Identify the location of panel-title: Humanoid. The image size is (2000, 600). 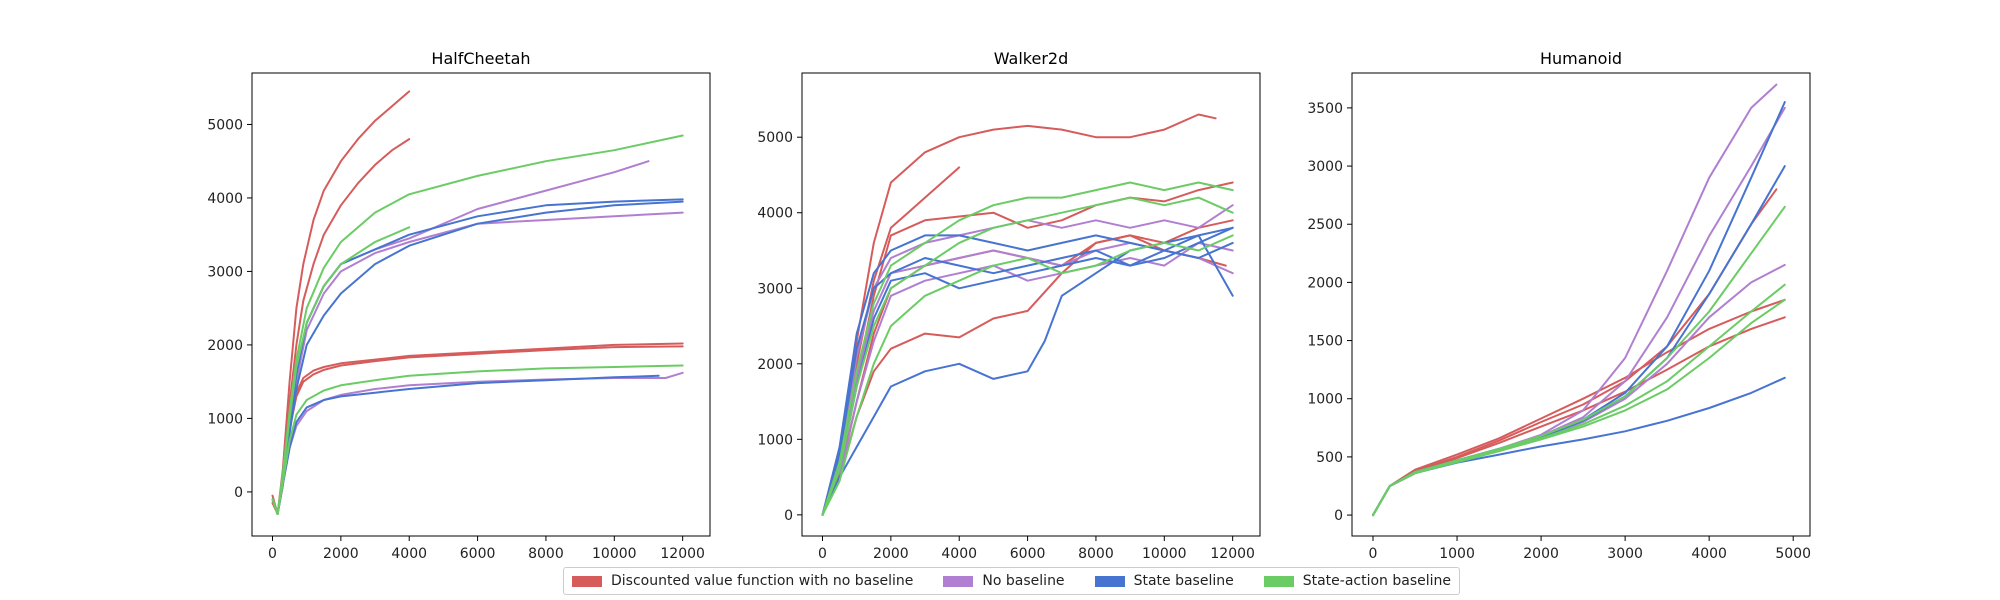
(1581, 58).